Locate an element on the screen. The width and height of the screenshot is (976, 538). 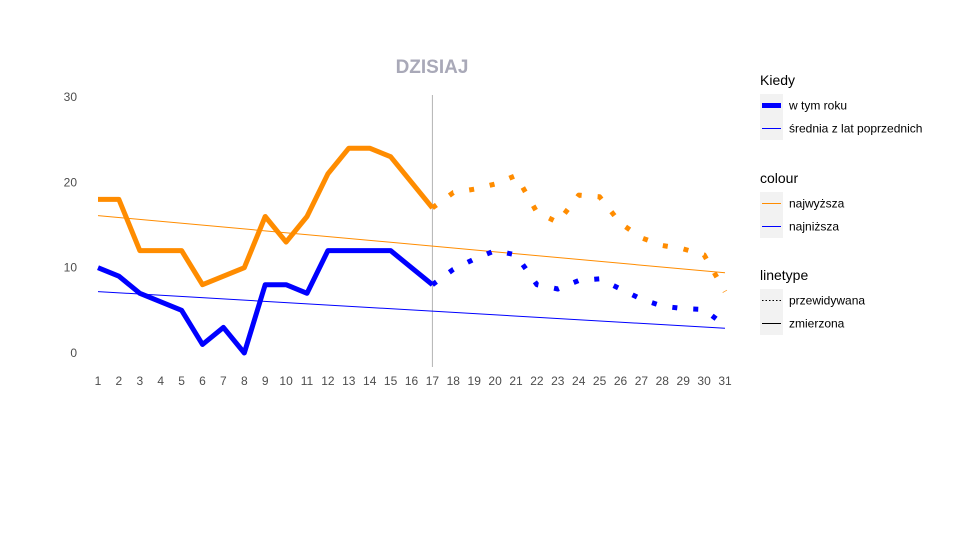
y-tick-label: 30 is located at coordinates (71, 97).